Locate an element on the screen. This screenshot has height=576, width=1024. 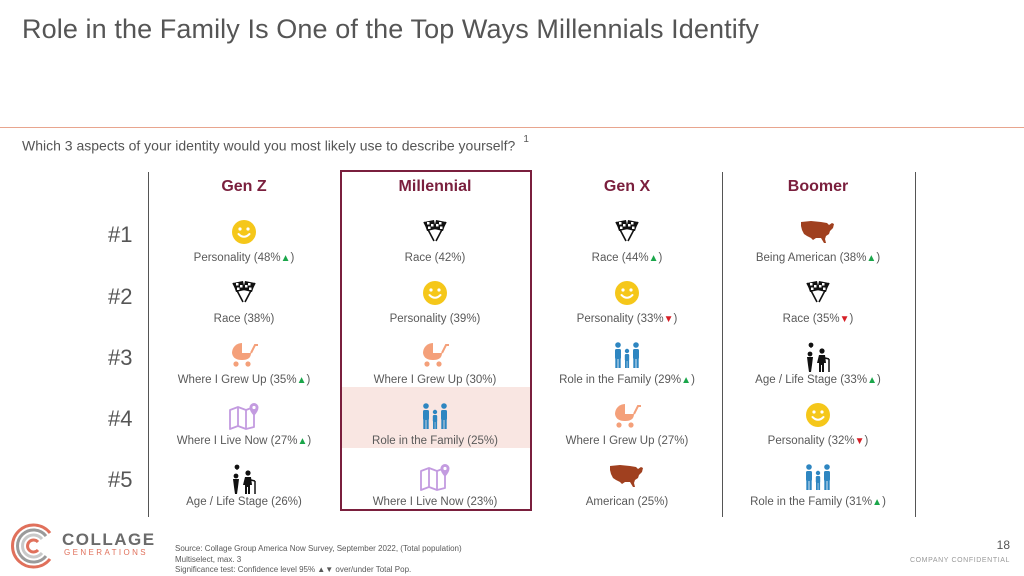
identity-label-text: Race (35% is located at coordinates (811, 319).